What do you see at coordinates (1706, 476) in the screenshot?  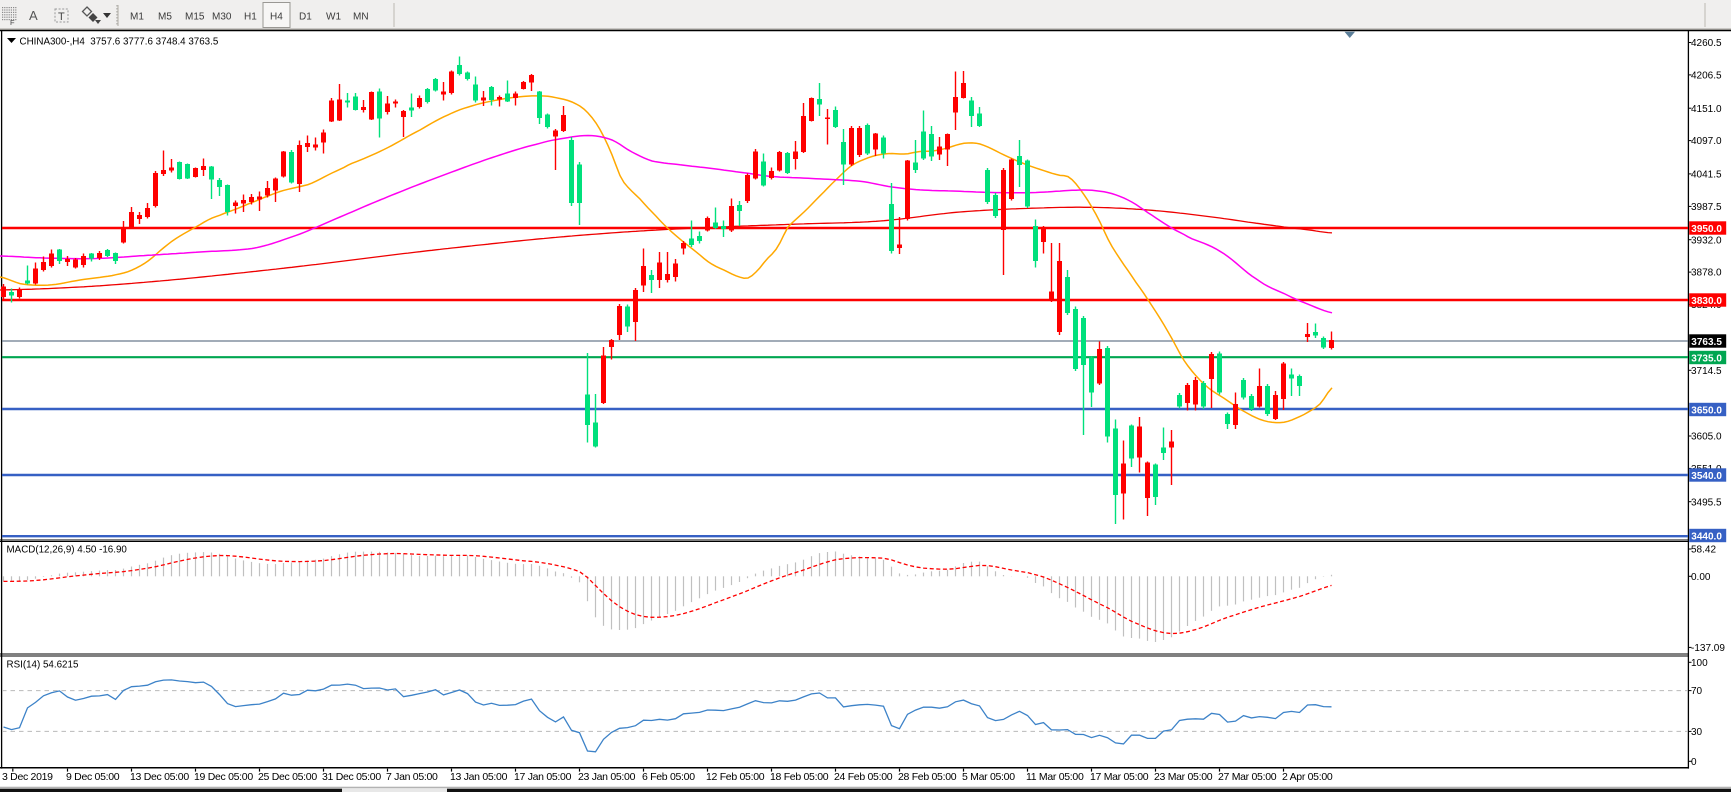 I see `svg-text: 3540.0` at bounding box center [1706, 476].